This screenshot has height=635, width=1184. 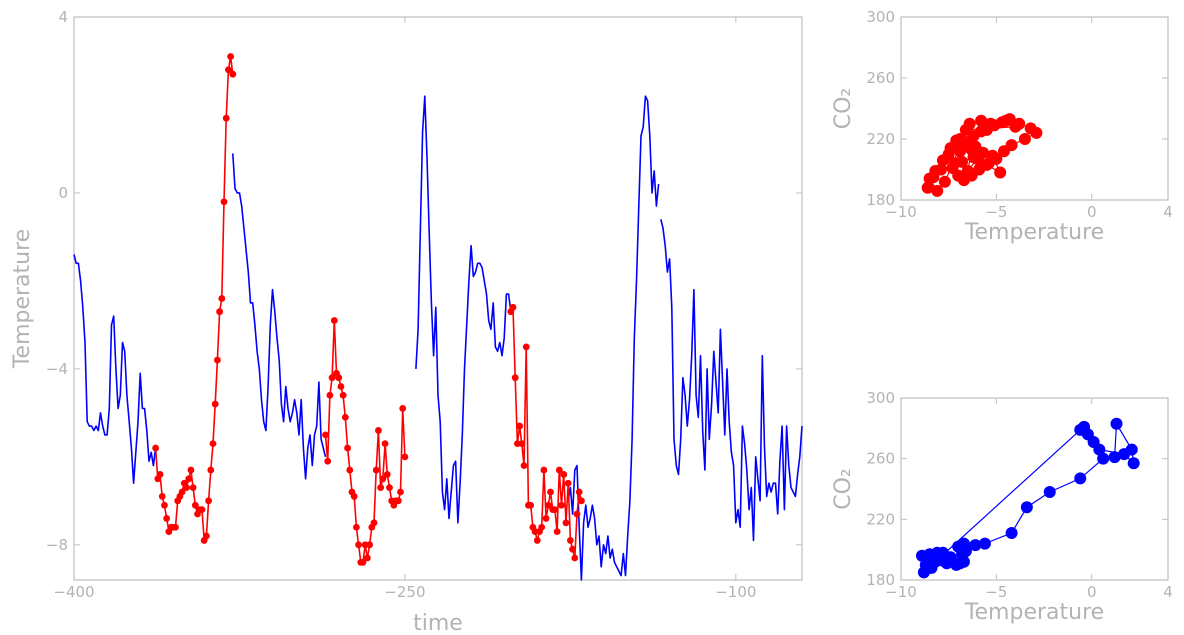 I want to click on x-tick-label: −10, so click(x=901, y=212).